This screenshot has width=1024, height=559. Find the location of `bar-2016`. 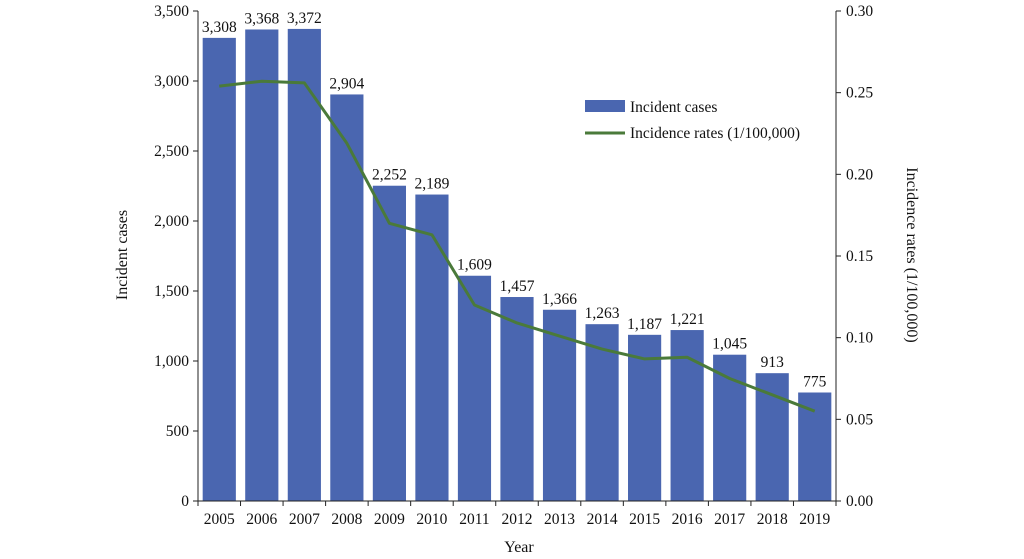

bar-2016 is located at coordinates (687, 415).